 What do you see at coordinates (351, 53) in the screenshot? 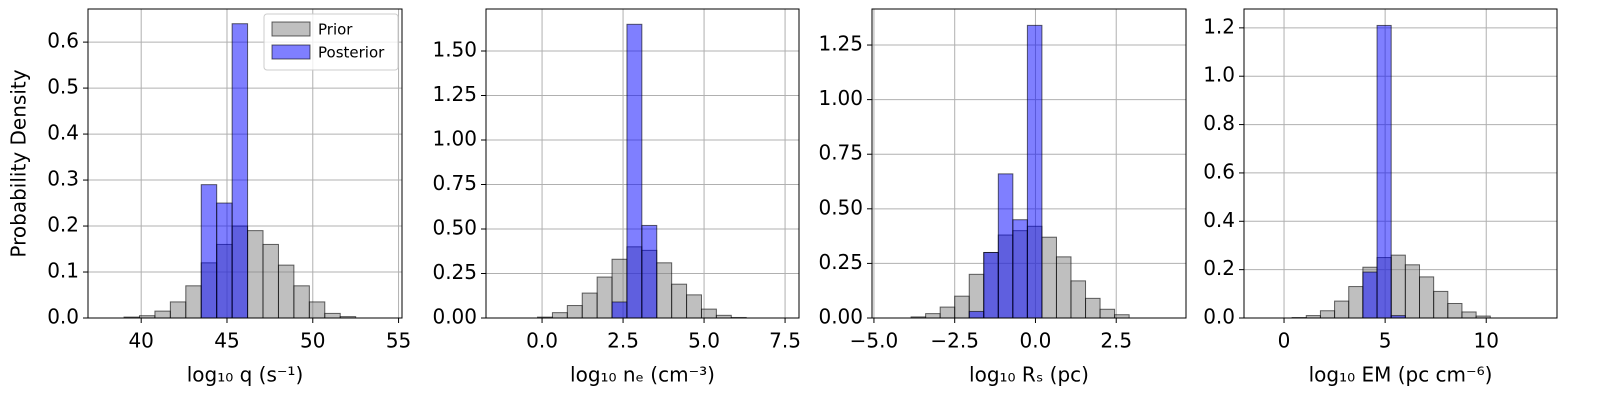
I see `legend-label: Posterior` at bounding box center [351, 53].